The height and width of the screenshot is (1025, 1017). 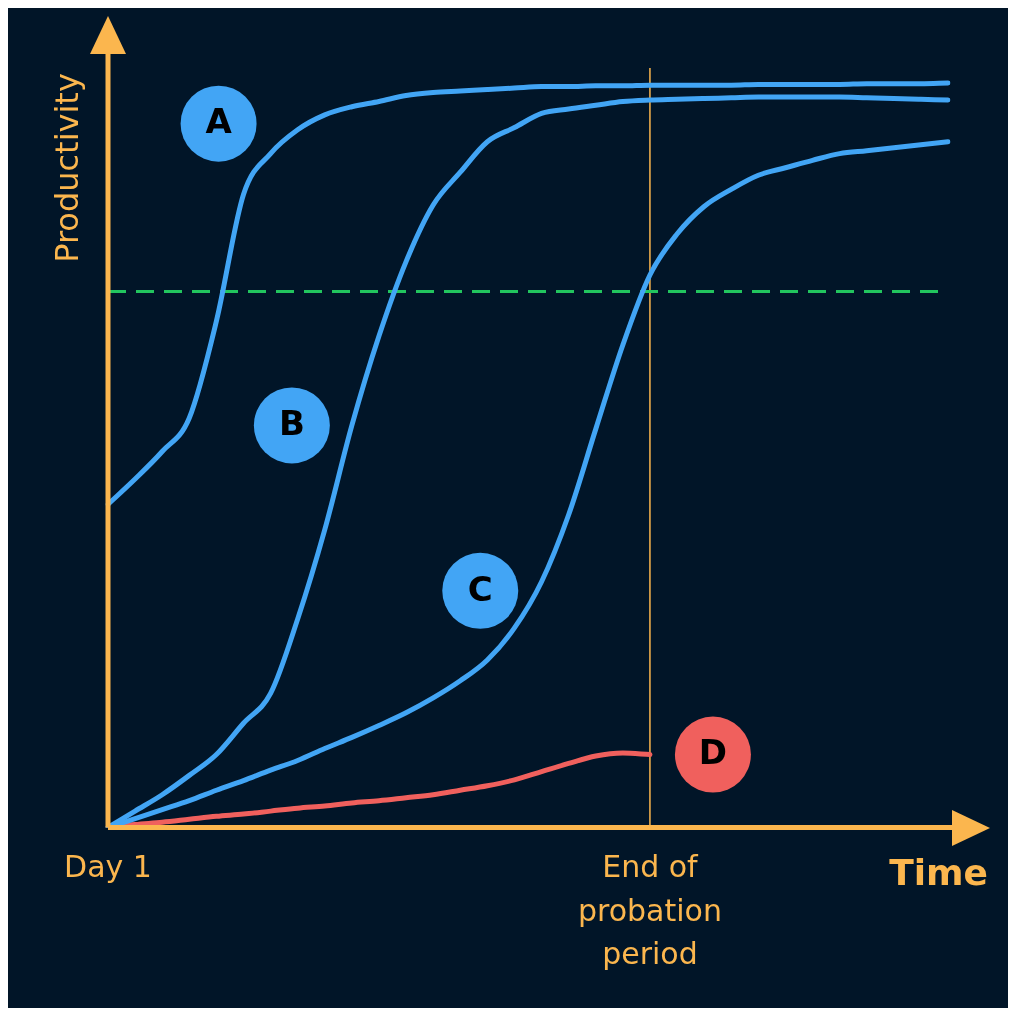 What do you see at coordinates (938, 872) in the screenshot?
I see `x-axis-title: Time` at bounding box center [938, 872].